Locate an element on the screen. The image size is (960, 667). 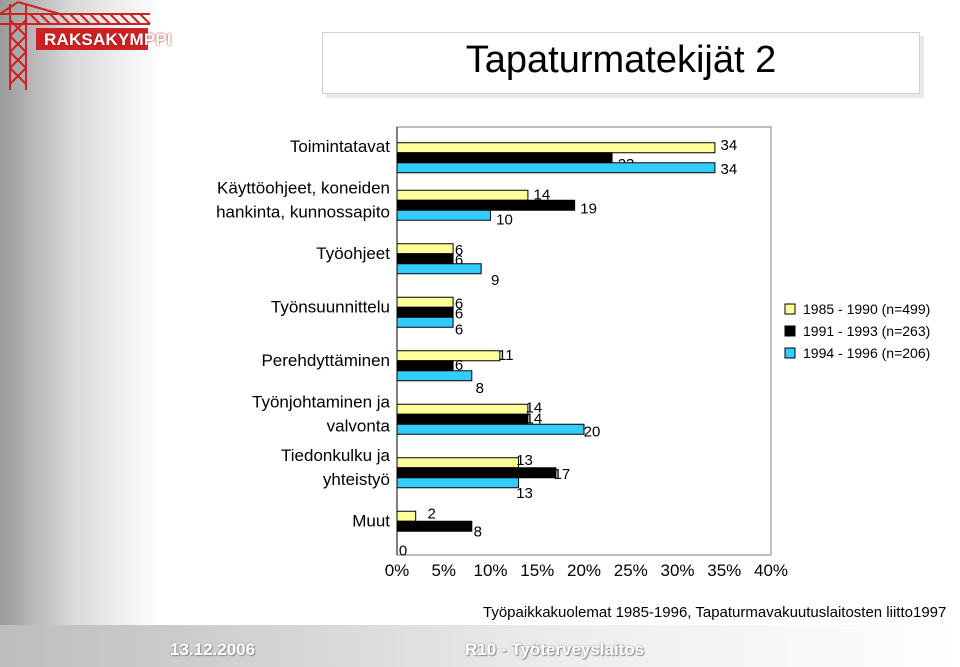
data-label-3-8: 0 is located at coordinates (403, 550).